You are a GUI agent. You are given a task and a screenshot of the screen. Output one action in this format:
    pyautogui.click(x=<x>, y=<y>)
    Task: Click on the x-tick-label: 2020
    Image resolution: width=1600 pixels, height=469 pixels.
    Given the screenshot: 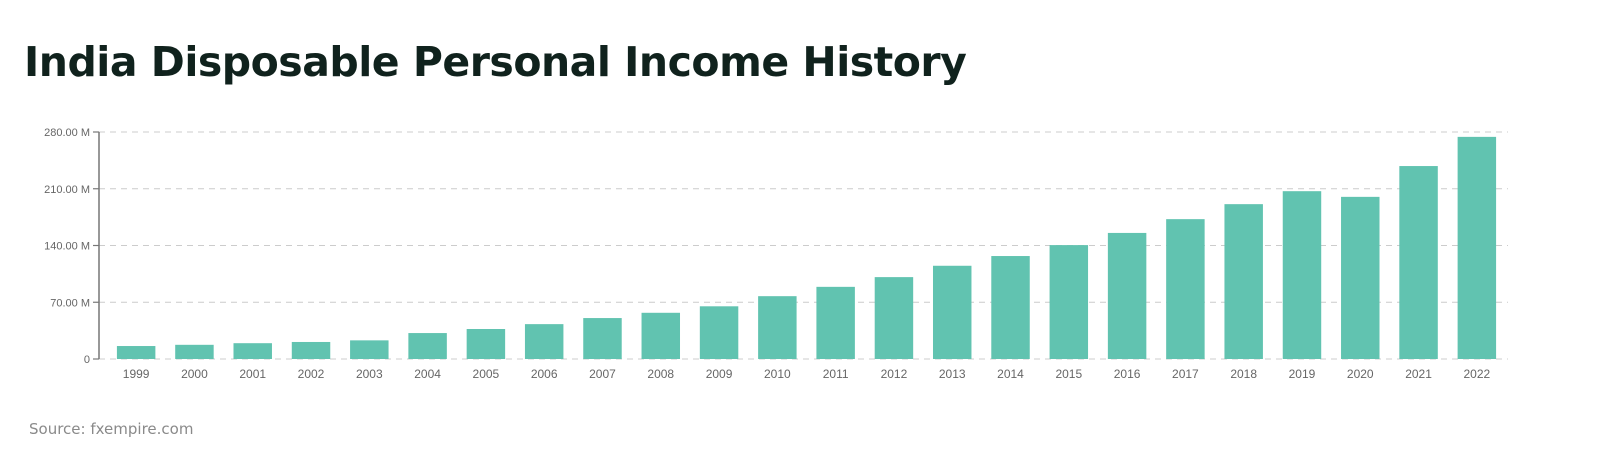 What is the action you would take?
    pyautogui.click(x=1360, y=374)
    